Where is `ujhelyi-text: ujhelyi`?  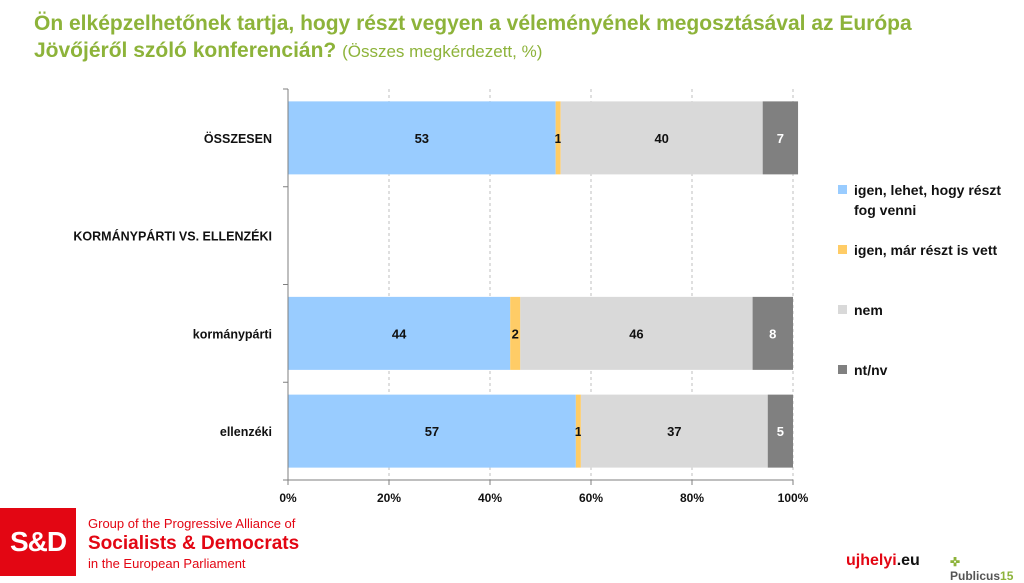
ujhelyi-text: ujhelyi is located at coordinates (871, 560).